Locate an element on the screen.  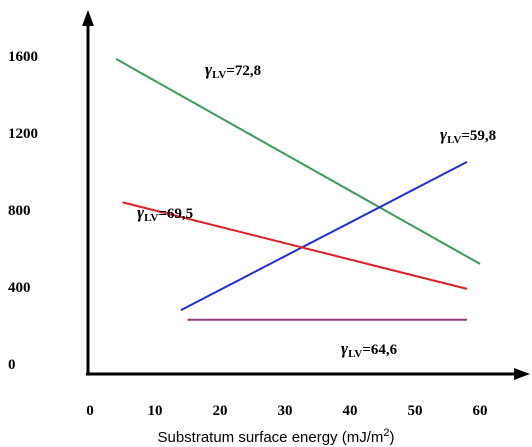
x-tick-label: 40 is located at coordinates (350, 411).